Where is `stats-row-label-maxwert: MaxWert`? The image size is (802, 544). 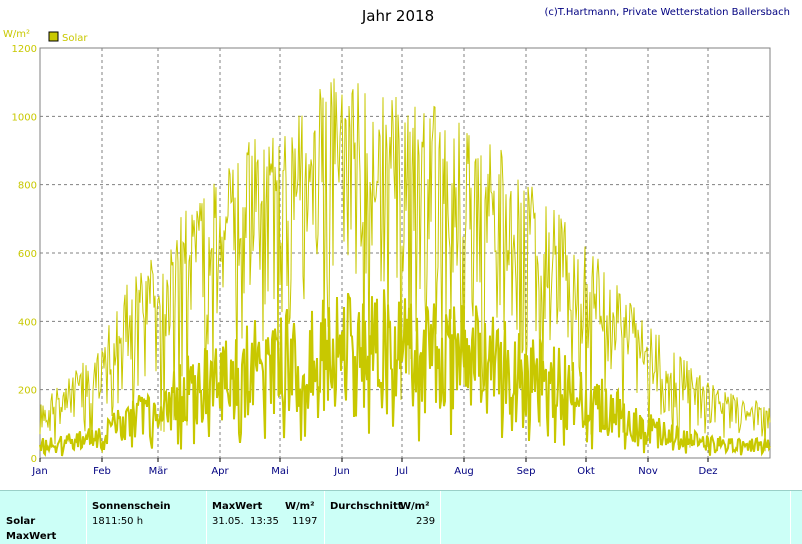
stats-row-label-maxwert: MaxWert is located at coordinates (31, 536).